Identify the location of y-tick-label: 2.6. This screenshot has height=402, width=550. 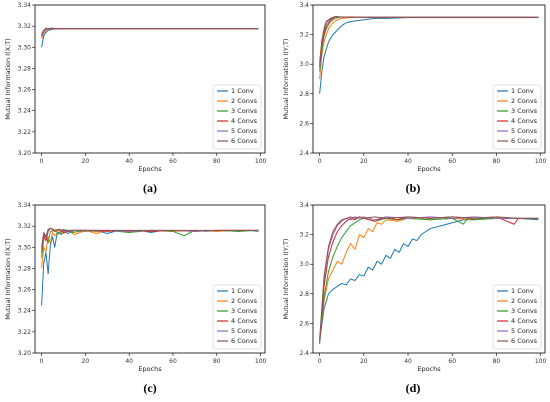
(304, 323).